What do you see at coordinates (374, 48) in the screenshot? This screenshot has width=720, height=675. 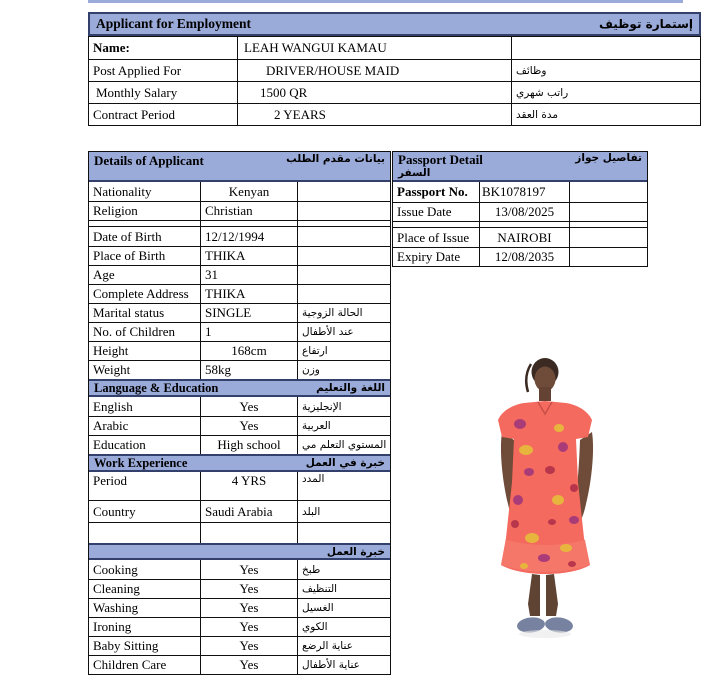 I see `field-value: LEAH WANGUI KAMAU` at bounding box center [374, 48].